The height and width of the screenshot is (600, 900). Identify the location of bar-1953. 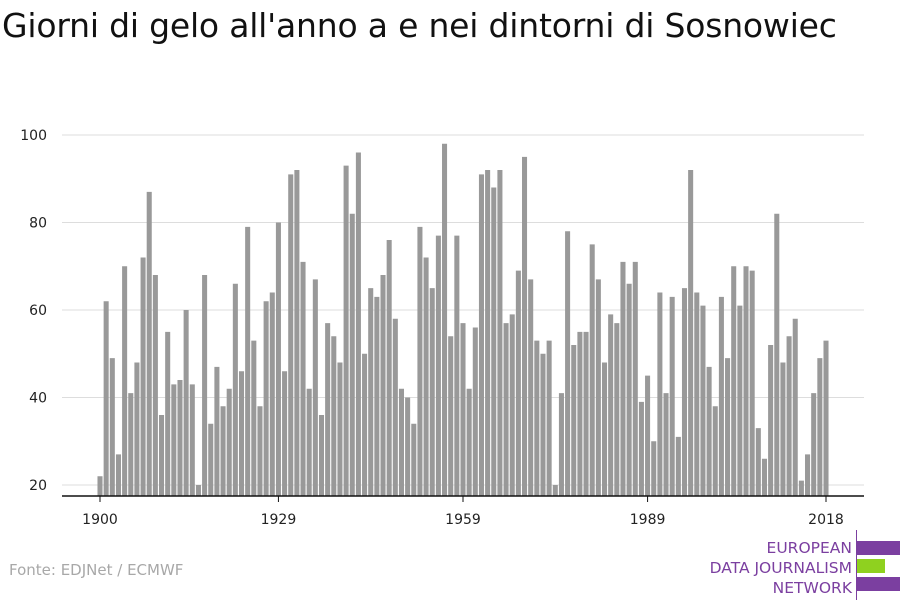
(426, 376).